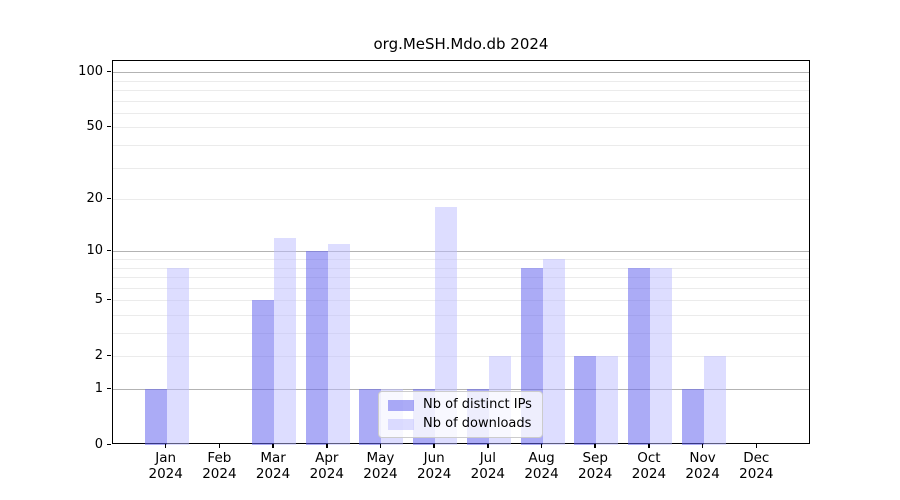  What do you see at coordinates (477, 423) in the screenshot?
I see `legend-label-downloads: Nb of downloads` at bounding box center [477, 423].